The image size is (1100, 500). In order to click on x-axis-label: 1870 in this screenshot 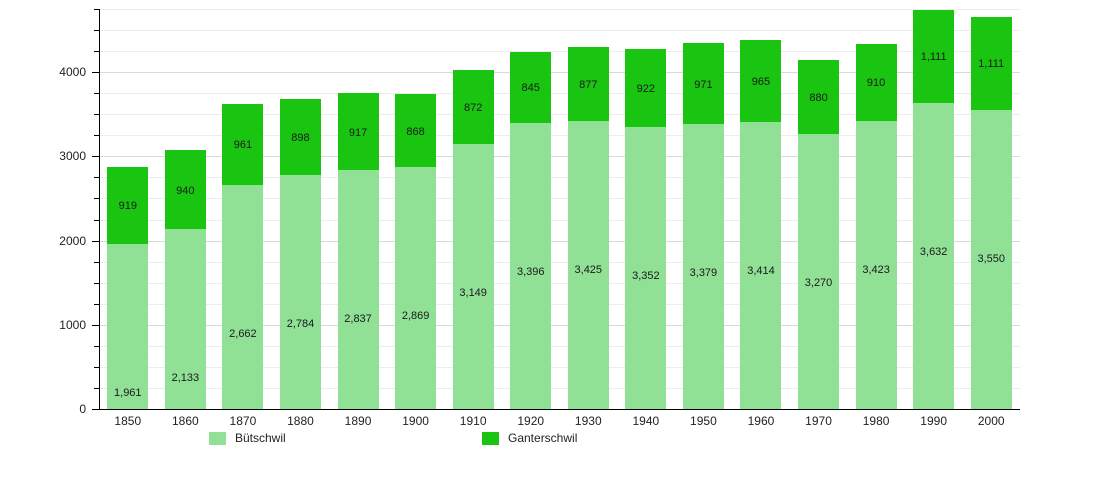, I will do `click(243, 421)`.